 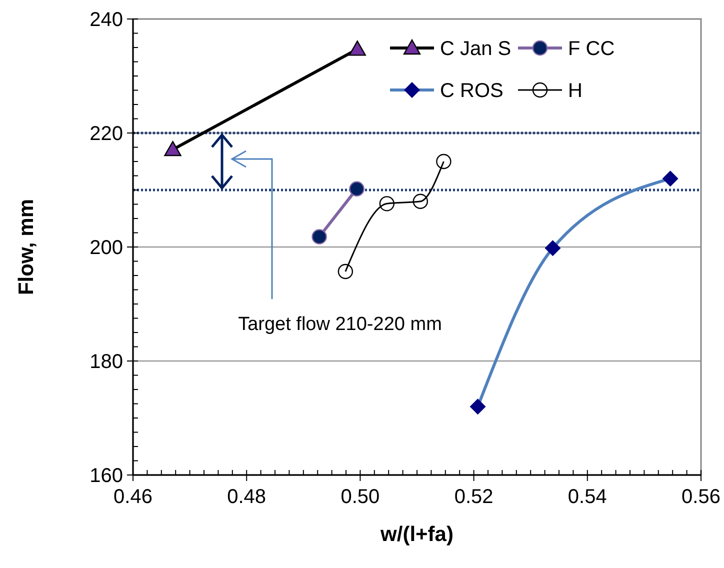 What do you see at coordinates (106, 362) in the screenshot?
I see `y-tick-label: 180` at bounding box center [106, 362].